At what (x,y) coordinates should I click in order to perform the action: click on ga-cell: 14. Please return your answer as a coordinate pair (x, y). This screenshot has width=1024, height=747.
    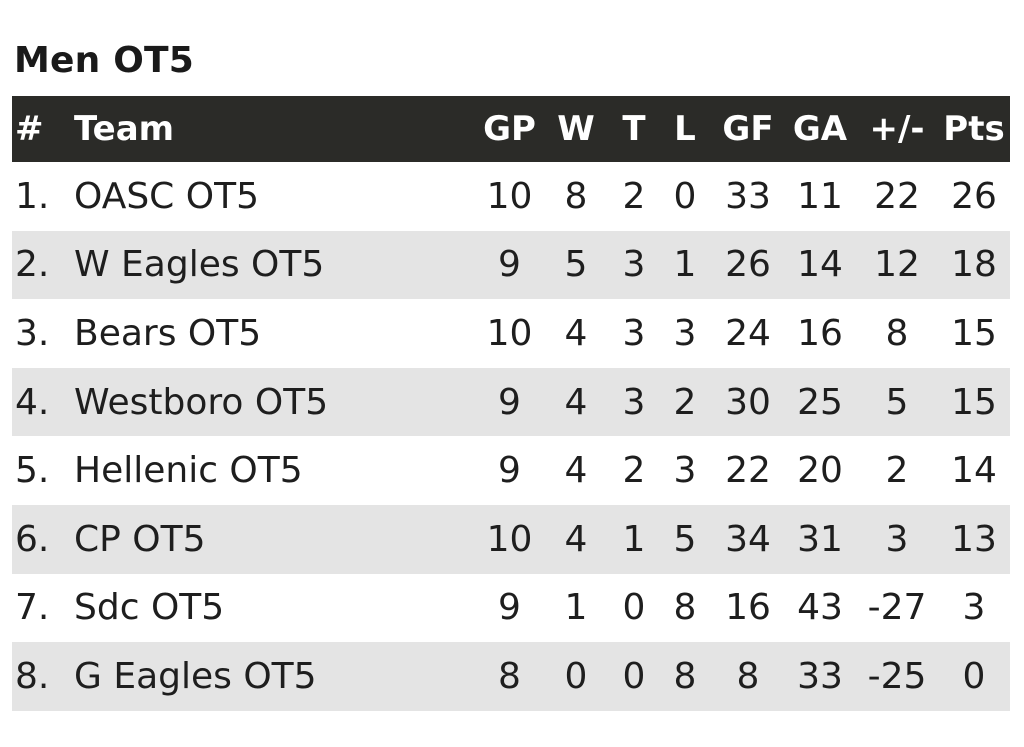
    Looking at the image, I should click on (820, 265).